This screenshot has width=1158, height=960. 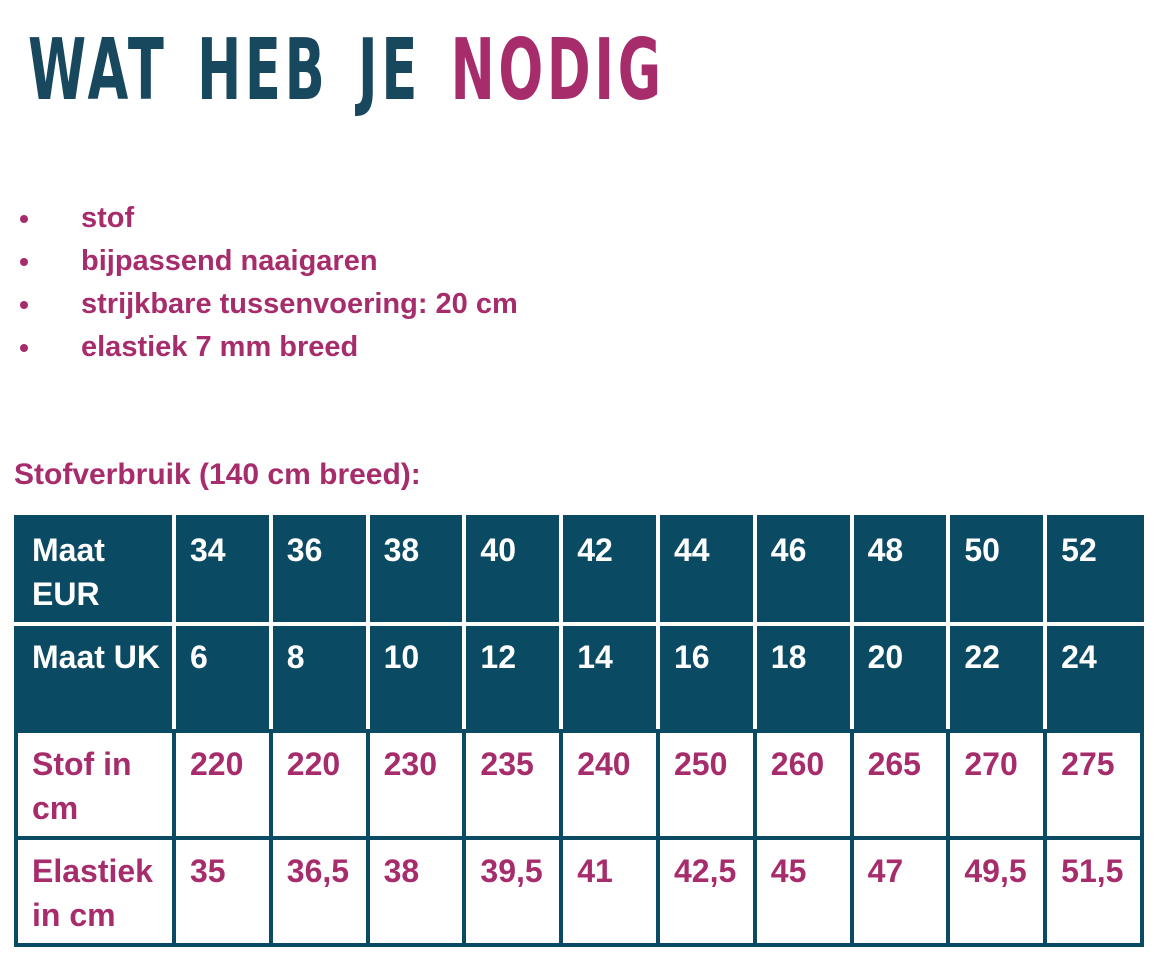 I want to click on value-cell: 250, so click(x=706, y=784).